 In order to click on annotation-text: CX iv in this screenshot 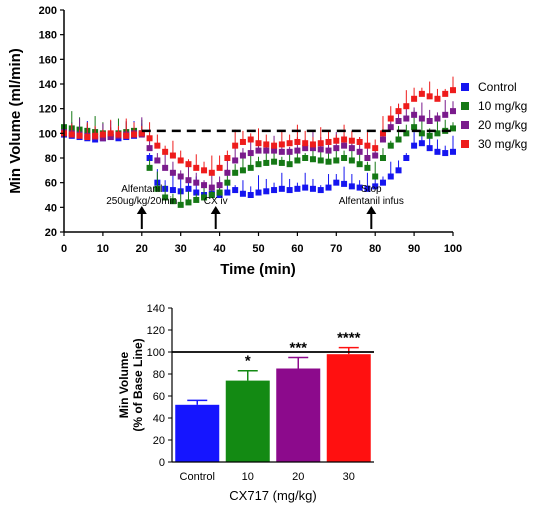, I will do `click(216, 201)`.